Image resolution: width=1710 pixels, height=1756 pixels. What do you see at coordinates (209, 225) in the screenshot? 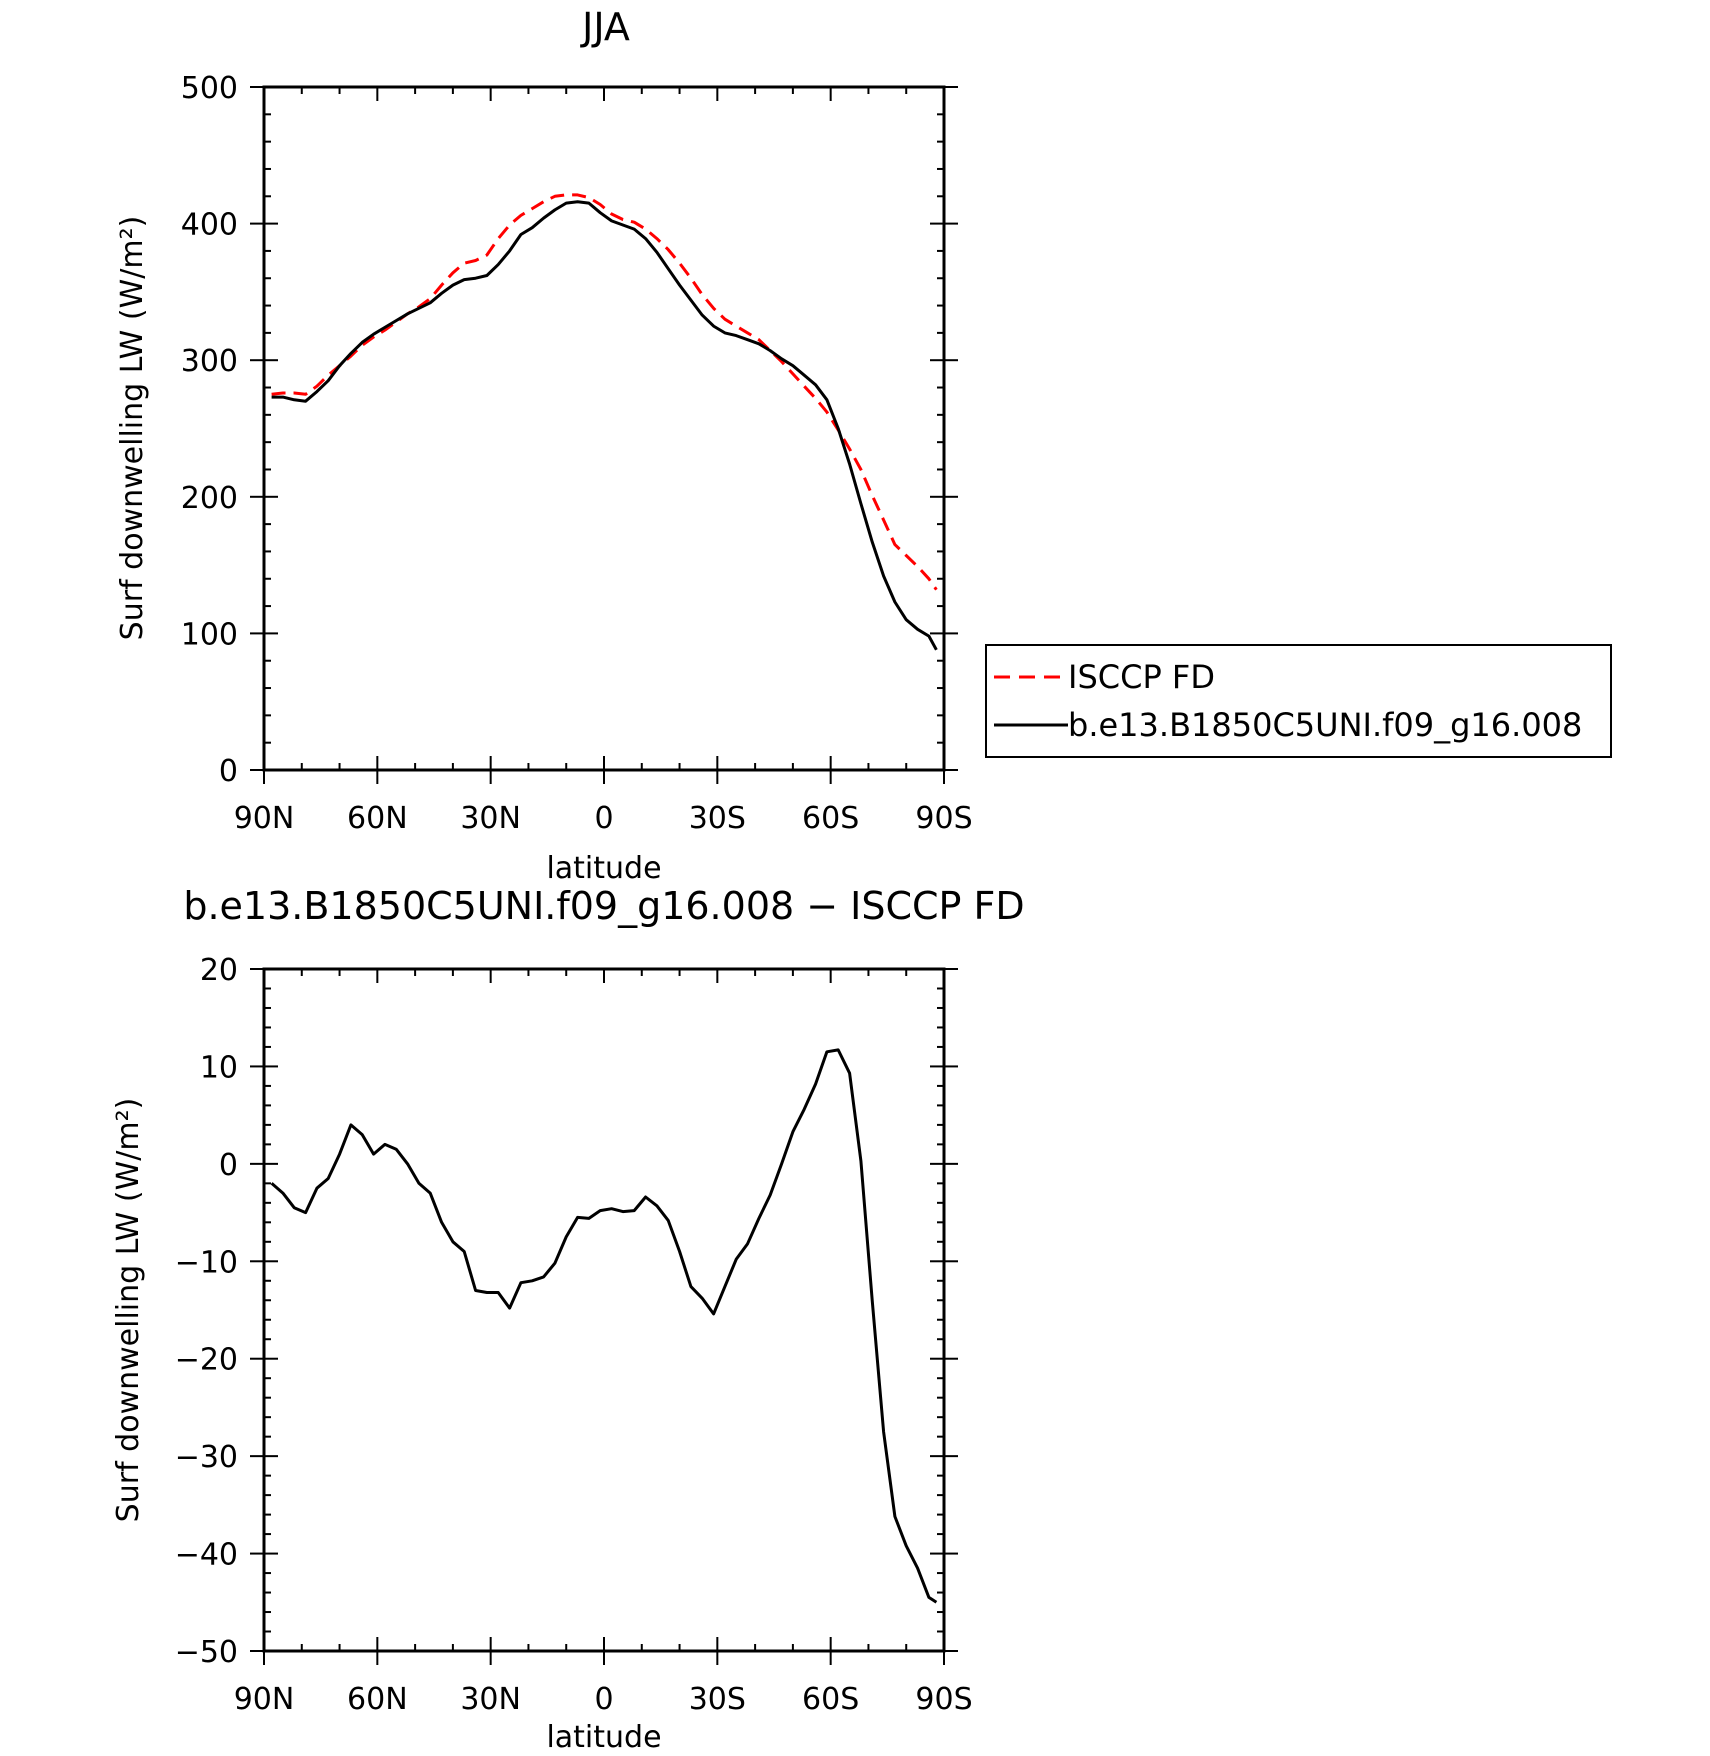
I see `top-ytick-label: 400` at bounding box center [209, 225].